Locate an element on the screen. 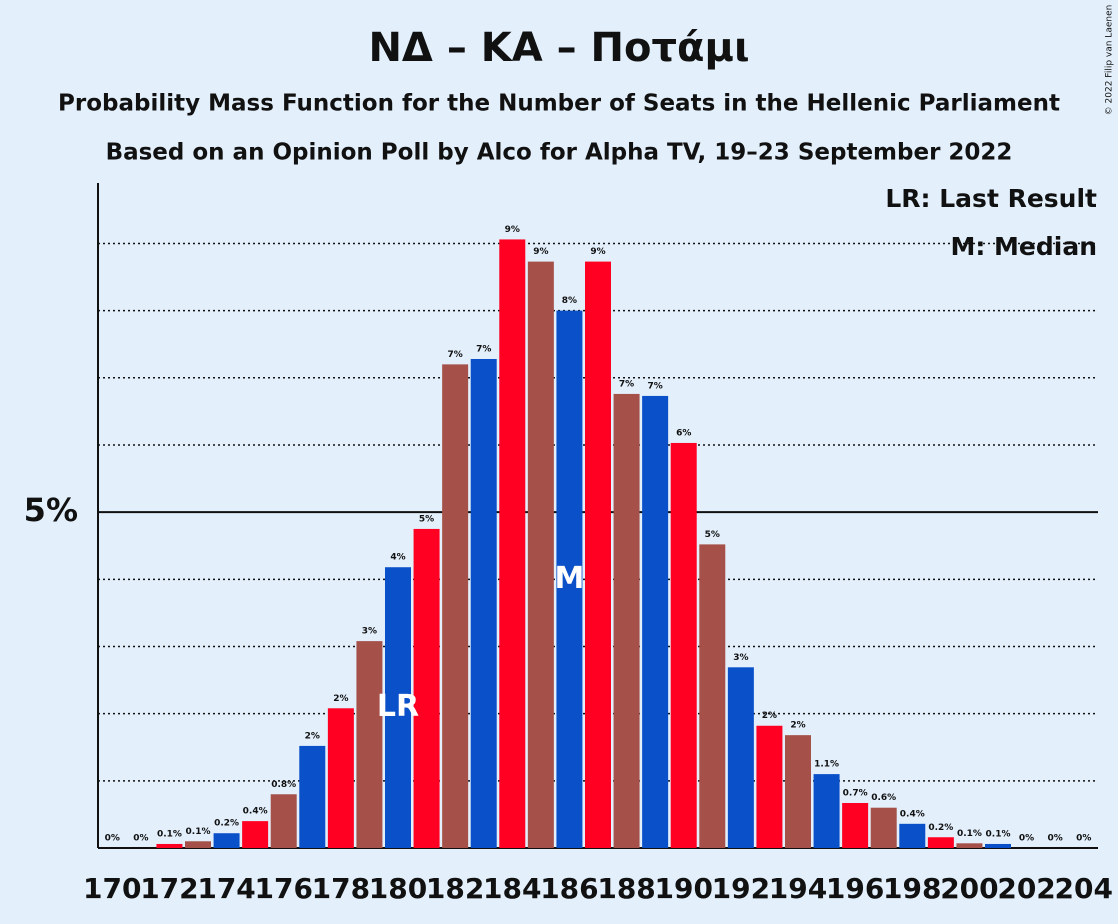 This screenshot has height=924, width=1118. x-tick-label: 176 is located at coordinates (283, 888).